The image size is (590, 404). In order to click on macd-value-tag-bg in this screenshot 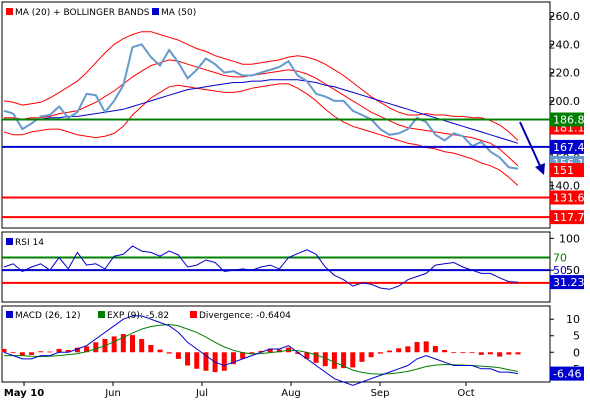, I will do `click(567, 373)`.